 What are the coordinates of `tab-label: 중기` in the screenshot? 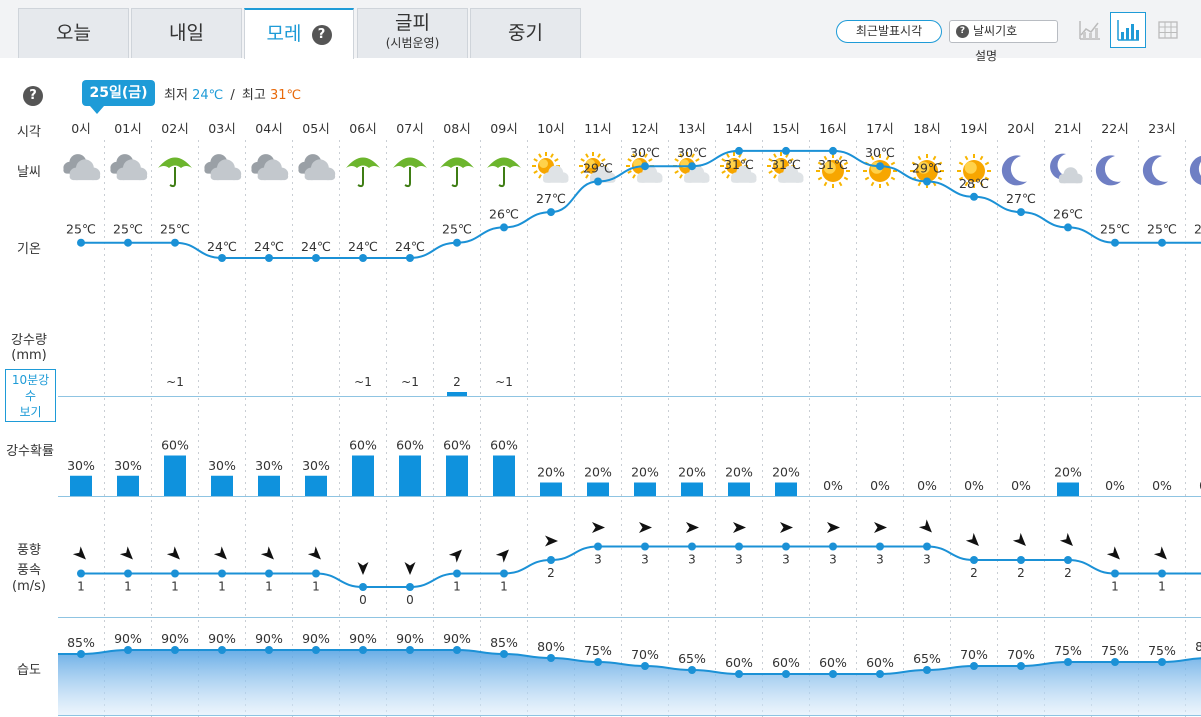 It's located at (525, 33).